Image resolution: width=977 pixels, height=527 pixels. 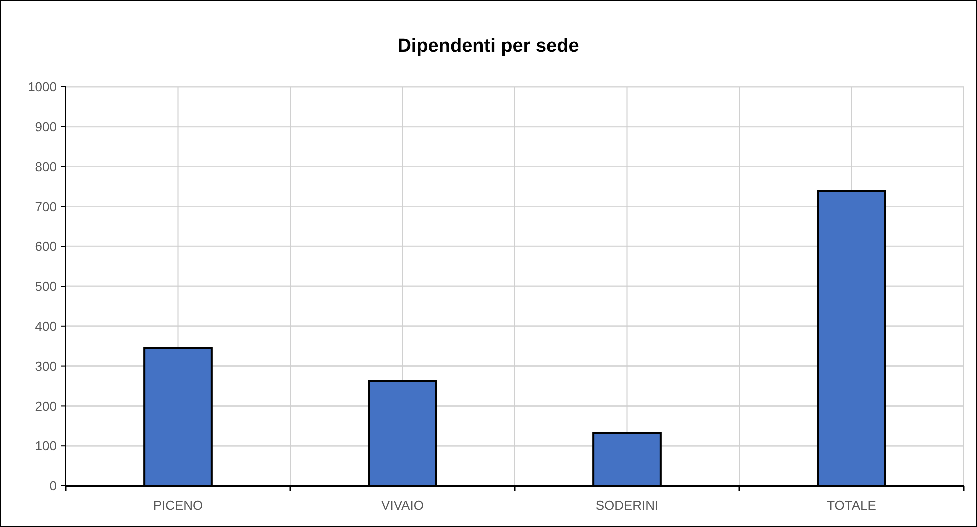 What do you see at coordinates (46, 206) in the screenshot?
I see `y-tick-label: 700` at bounding box center [46, 206].